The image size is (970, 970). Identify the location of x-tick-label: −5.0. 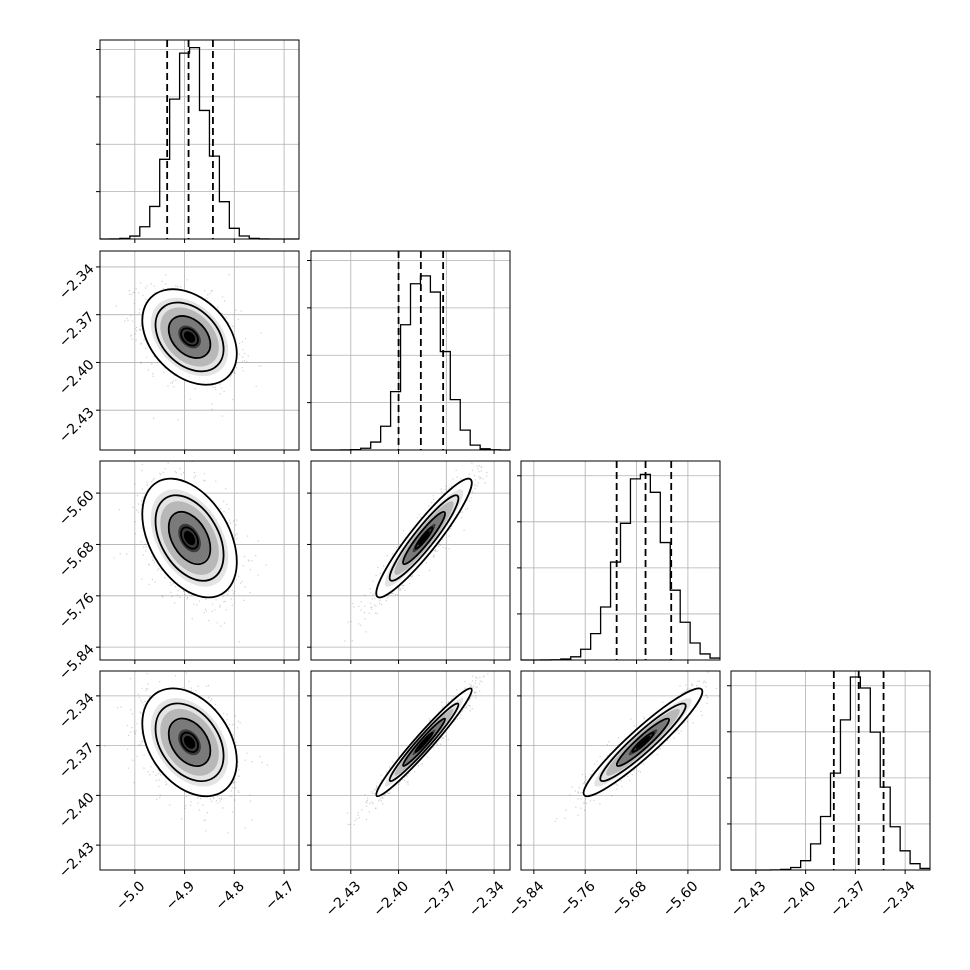
(130, 895).